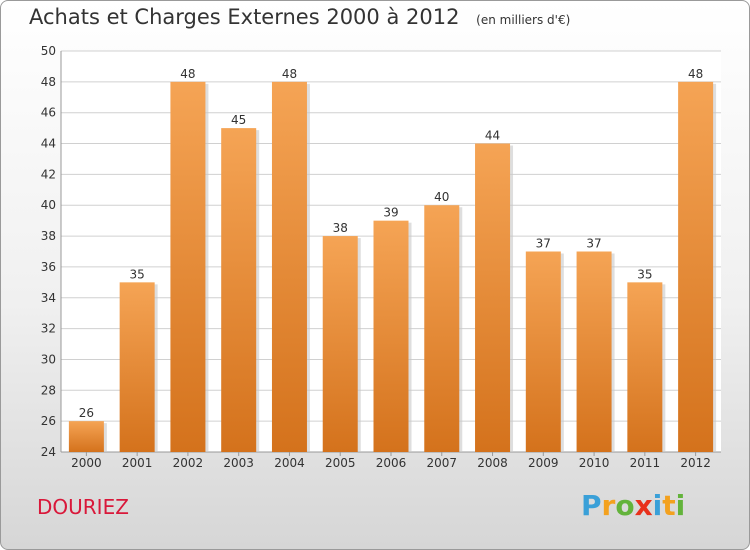 Image resolution: width=750 pixels, height=550 pixels. I want to click on y-tick-label: 48, so click(48, 82).